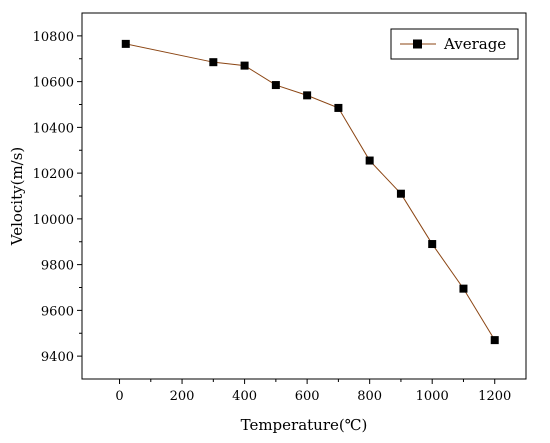 This screenshot has height=443, width=550. Describe the element at coordinates (432, 396) in the screenshot. I see `x-tick-label: 1000` at that location.